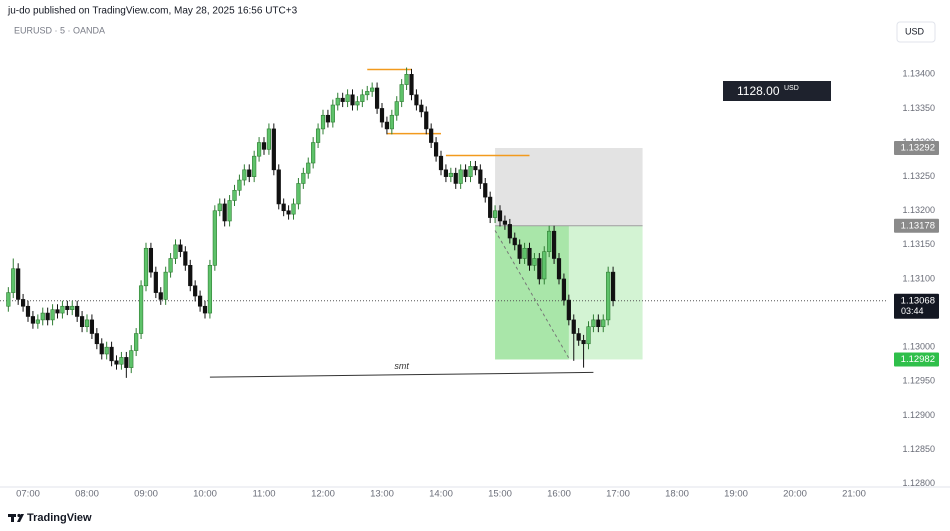  I want to click on entry-price-bg, so click(916, 225).